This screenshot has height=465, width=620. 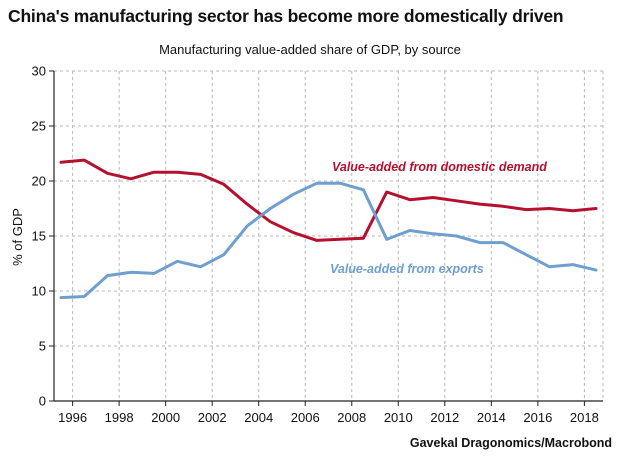 I want to click on series-label-domestic: Value-added from domestic demand, so click(x=439, y=167).